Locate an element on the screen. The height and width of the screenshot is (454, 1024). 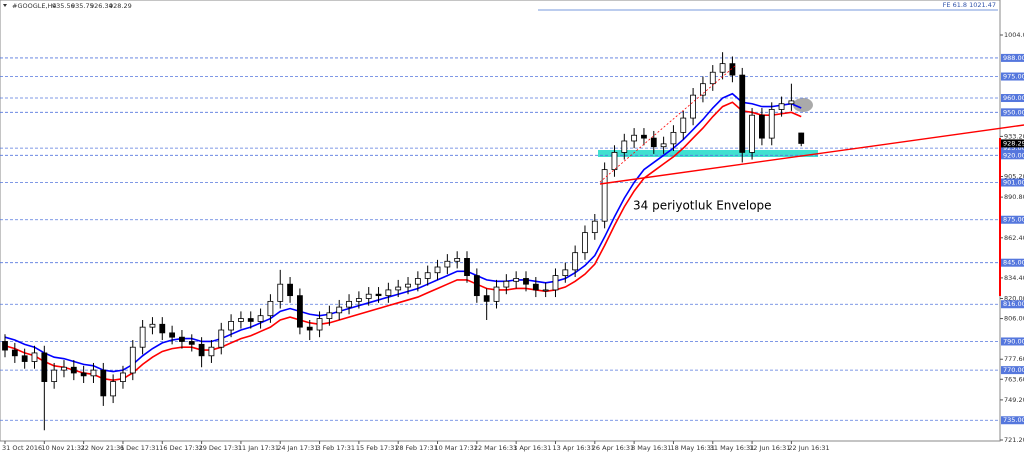
x-tick-label: 31 Oct 2016 is located at coordinates (22, 448).